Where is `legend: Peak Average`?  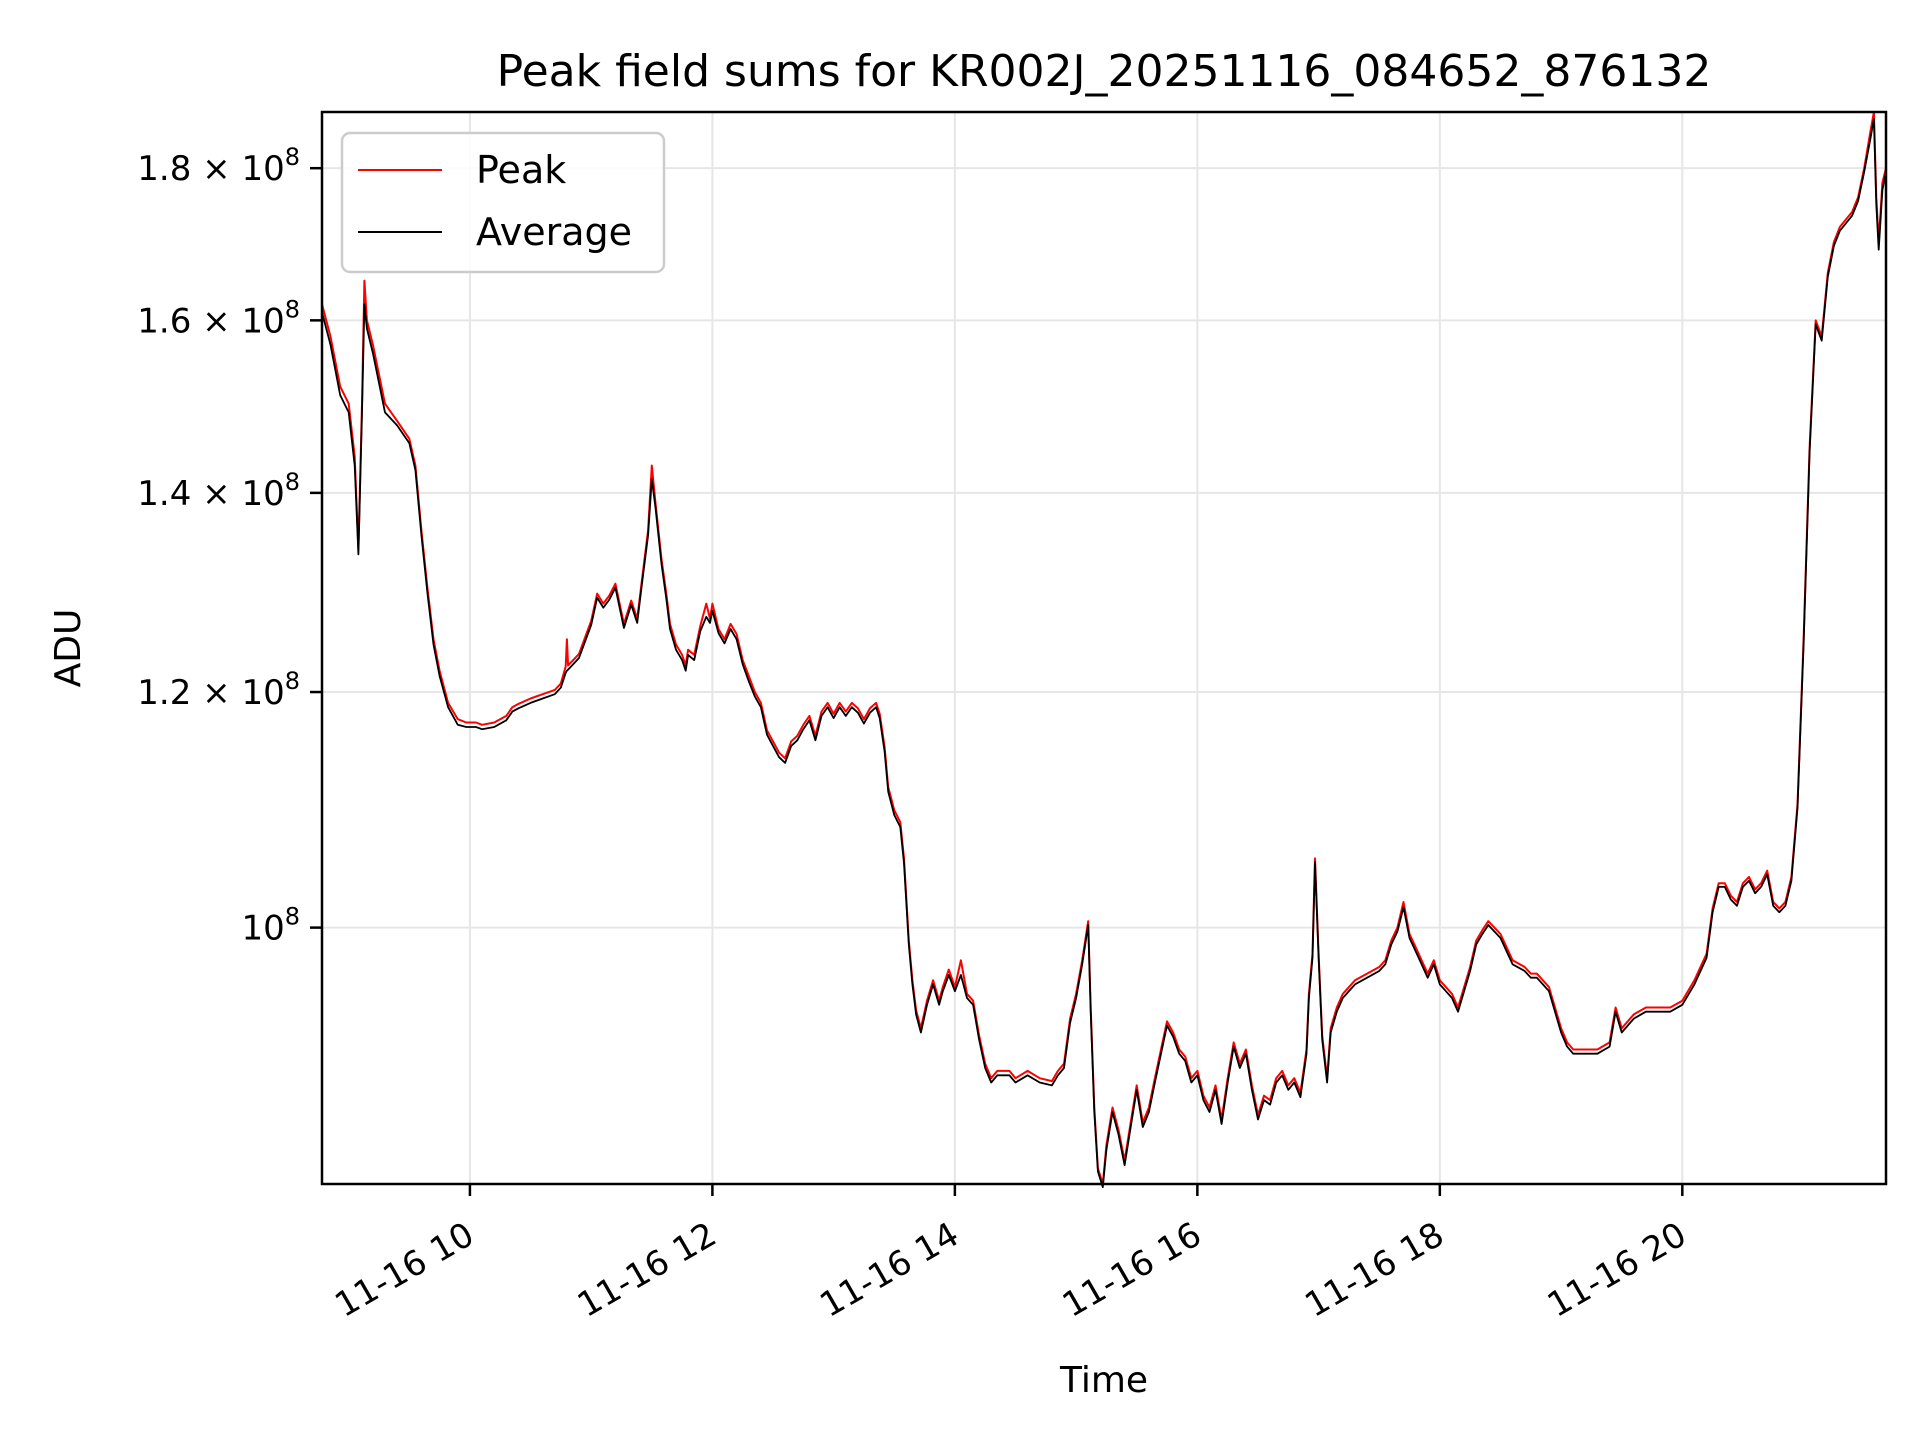 legend: Peak Average is located at coordinates (503, 202).